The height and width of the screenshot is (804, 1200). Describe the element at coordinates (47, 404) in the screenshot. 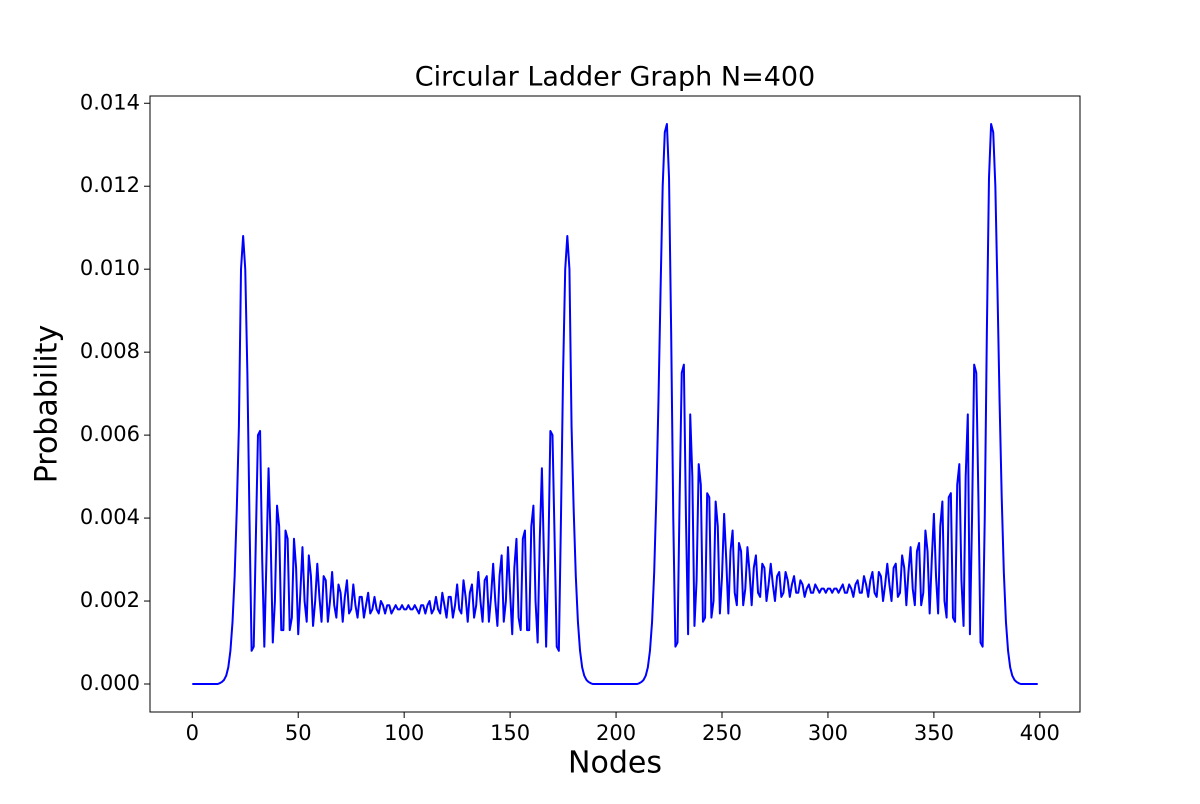

I see `y-axis-label: Probability` at that location.